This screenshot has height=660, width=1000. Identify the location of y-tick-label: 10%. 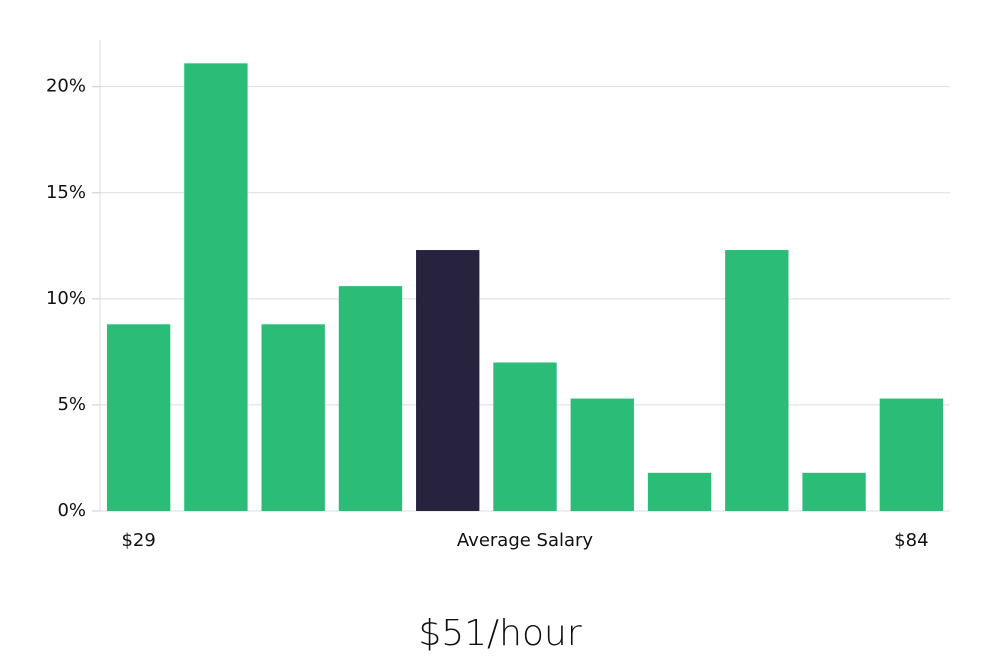
(66, 298).